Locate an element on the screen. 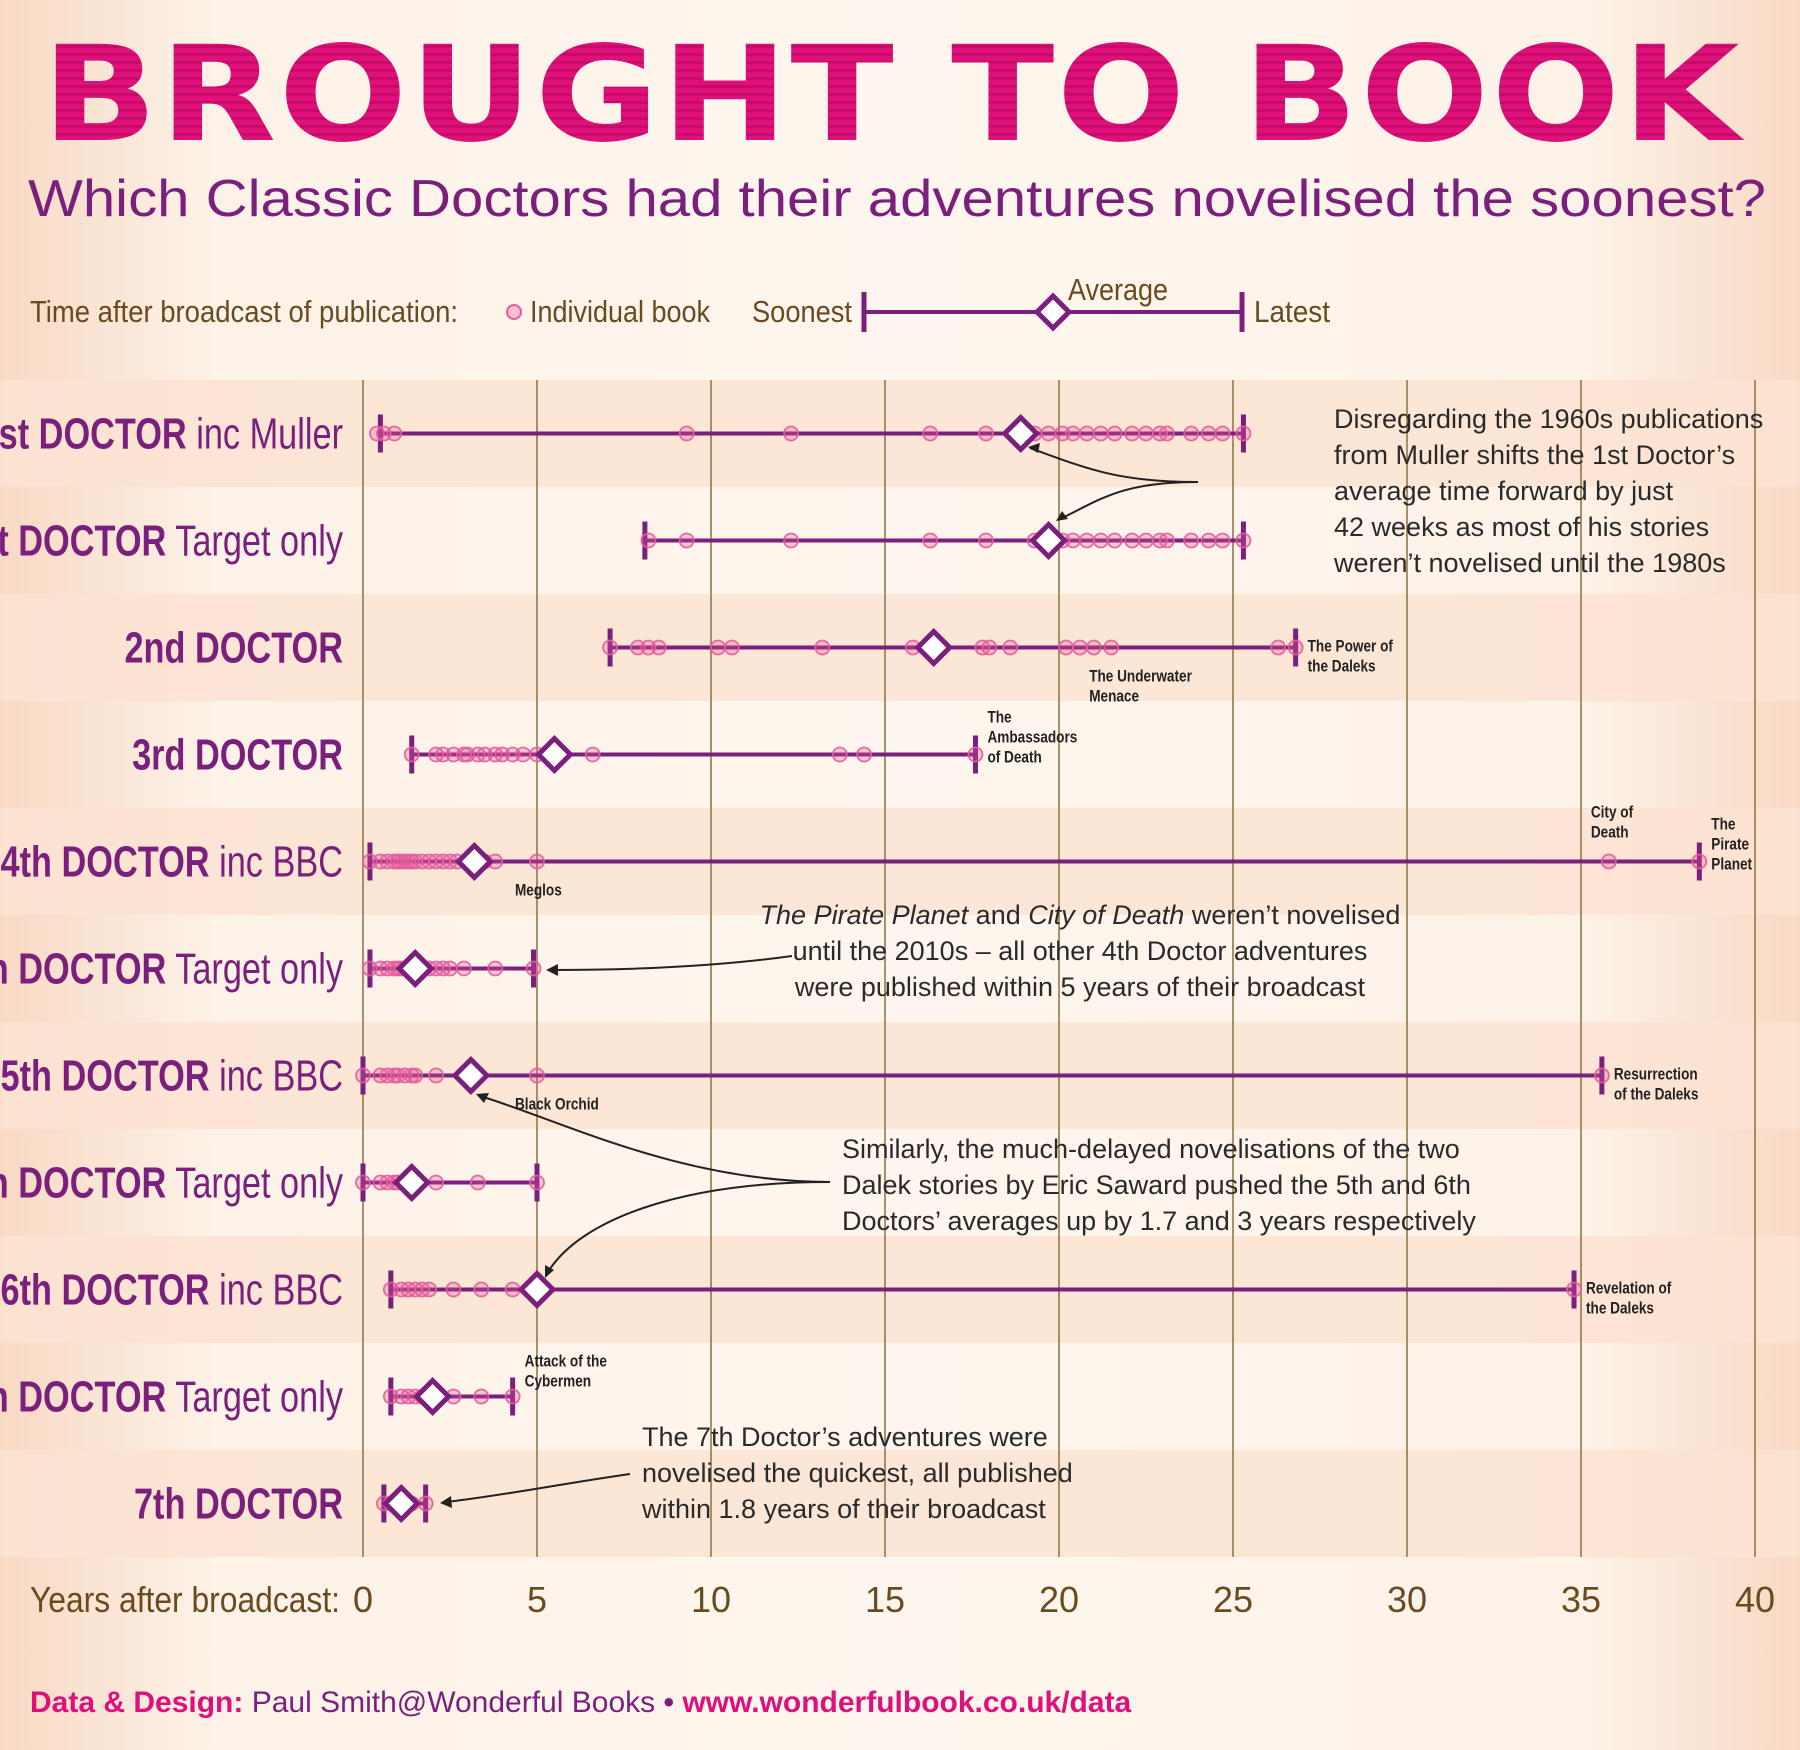 The height and width of the screenshot is (1750, 1800). point-label-line: Resurrection is located at coordinates (1656, 1074).